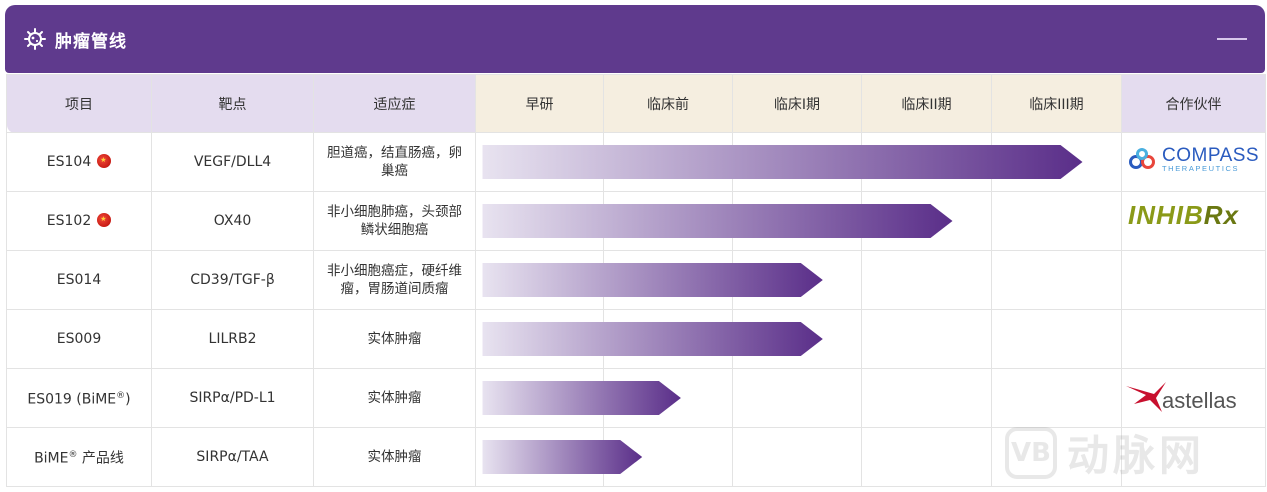 This screenshot has width=1267, height=492. I want to click on project-cell: BiME® 产品线, so click(79, 457).